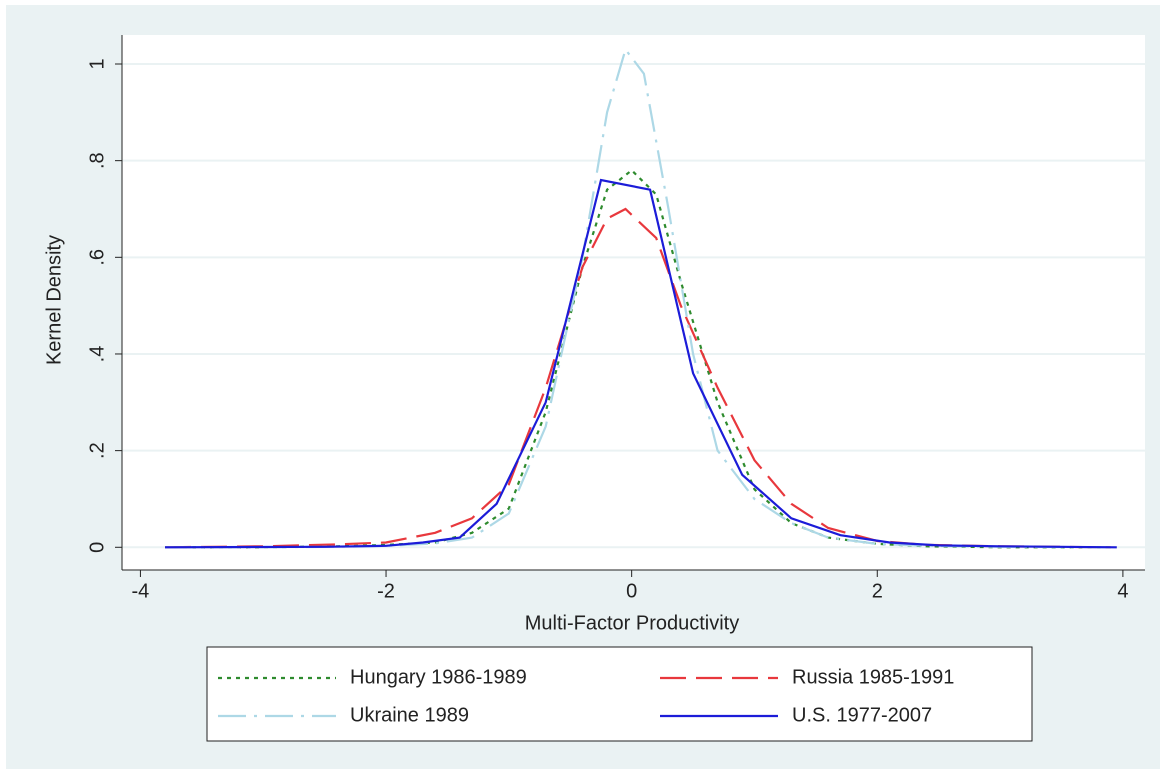  What do you see at coordinates (97, 63) in the screenshot?
I see `y-tick-label: 1` at bounding box center [97, 63].